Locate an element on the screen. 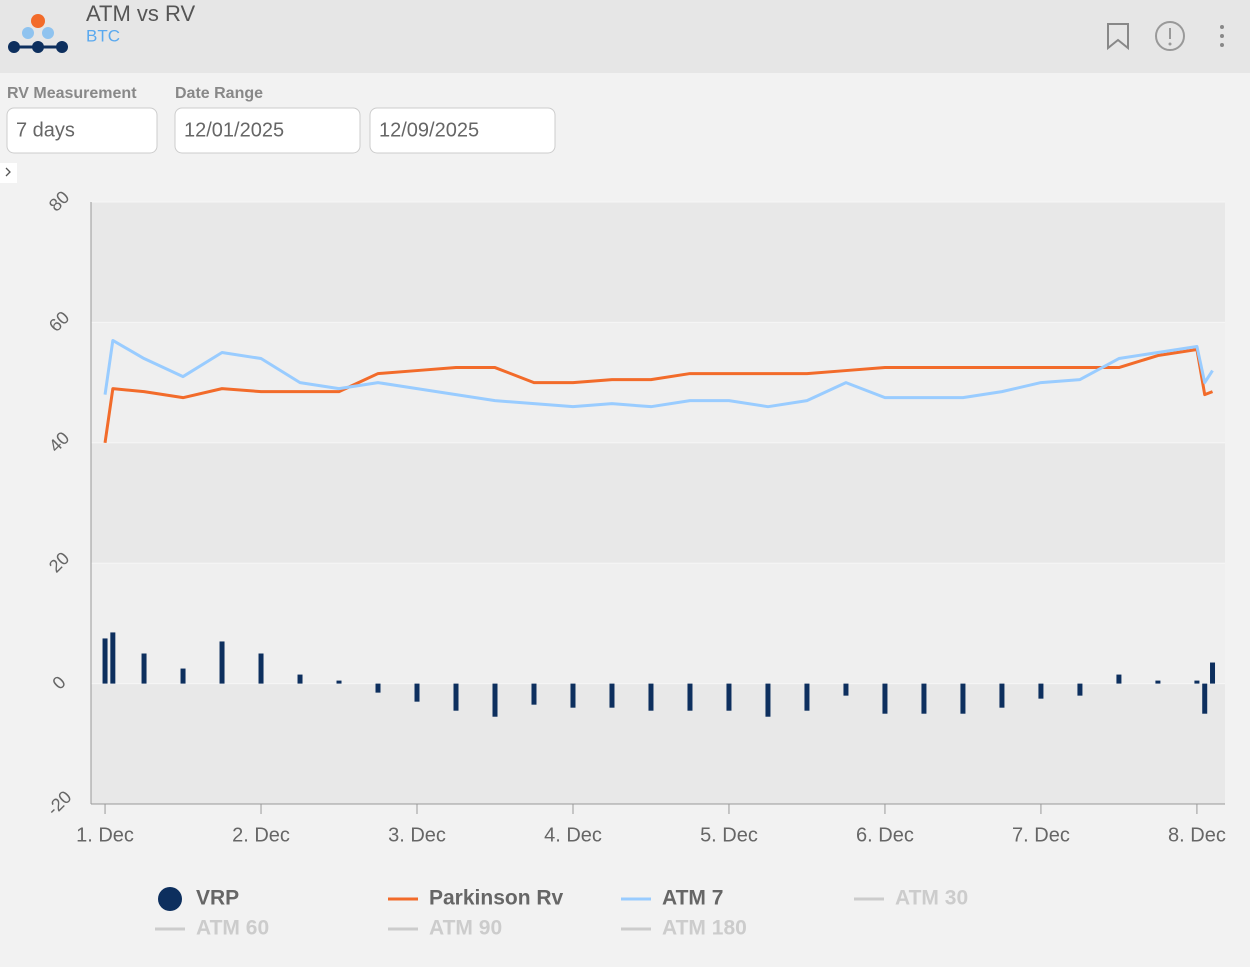 The height and width of the screenshot is (967, 1250). page-subtitle: BTC is located at coordinates (103, 35).